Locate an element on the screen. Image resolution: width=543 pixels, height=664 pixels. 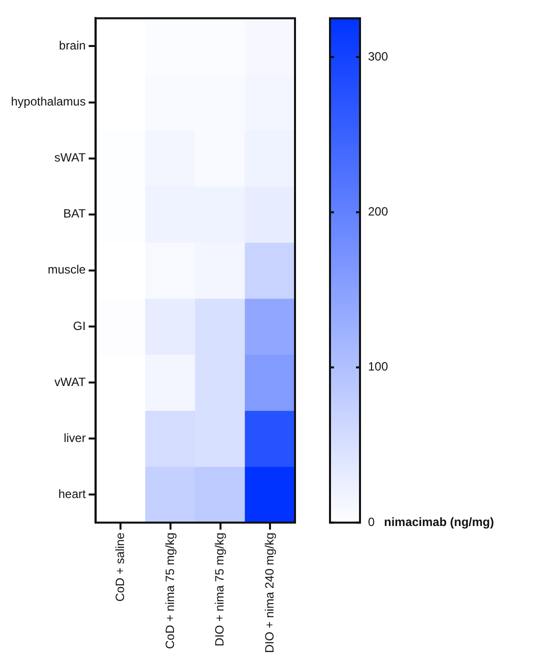
y-tick-label: GI is located at coordinates (79, 325).